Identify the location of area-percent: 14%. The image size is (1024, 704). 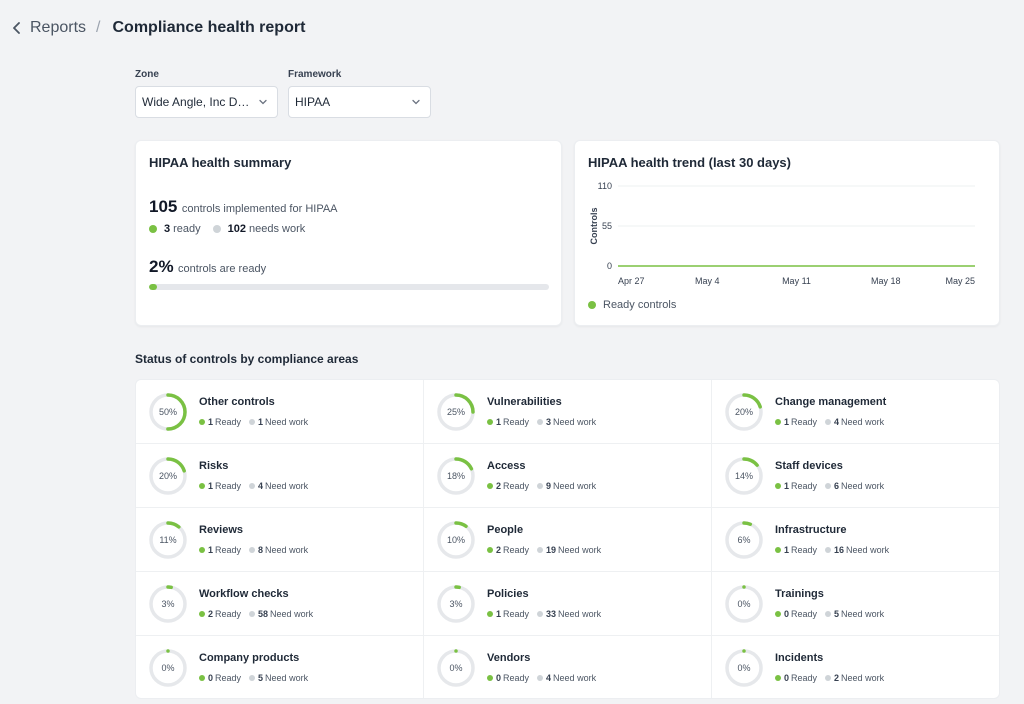
(743, 476).